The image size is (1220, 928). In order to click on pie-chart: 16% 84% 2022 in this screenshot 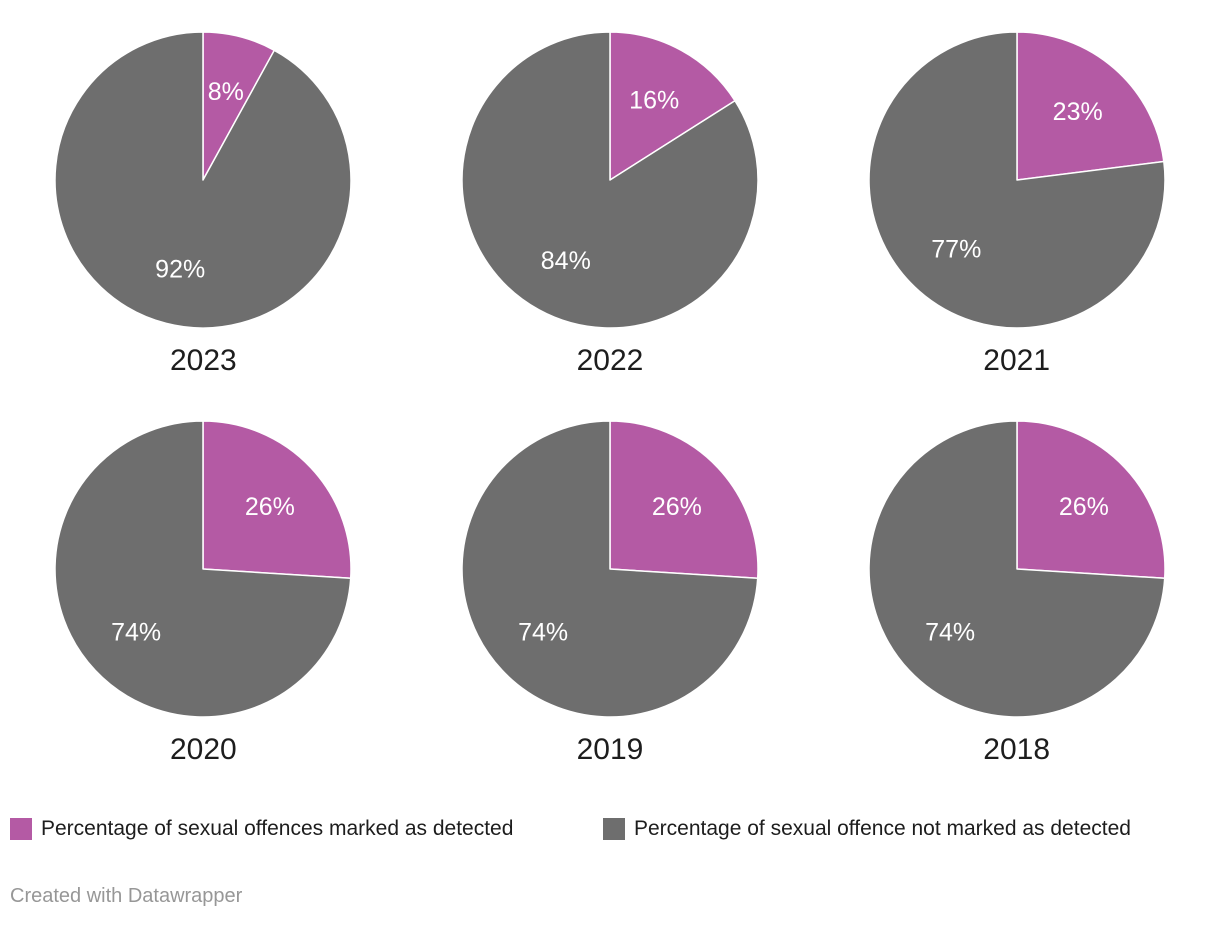, I will do `click(610, 204)`.